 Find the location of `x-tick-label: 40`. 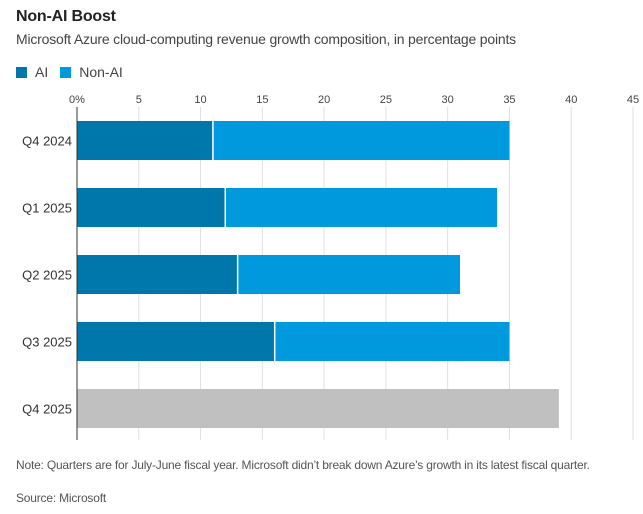

x-tick-label: 40 is located at coordinates (571, 100).